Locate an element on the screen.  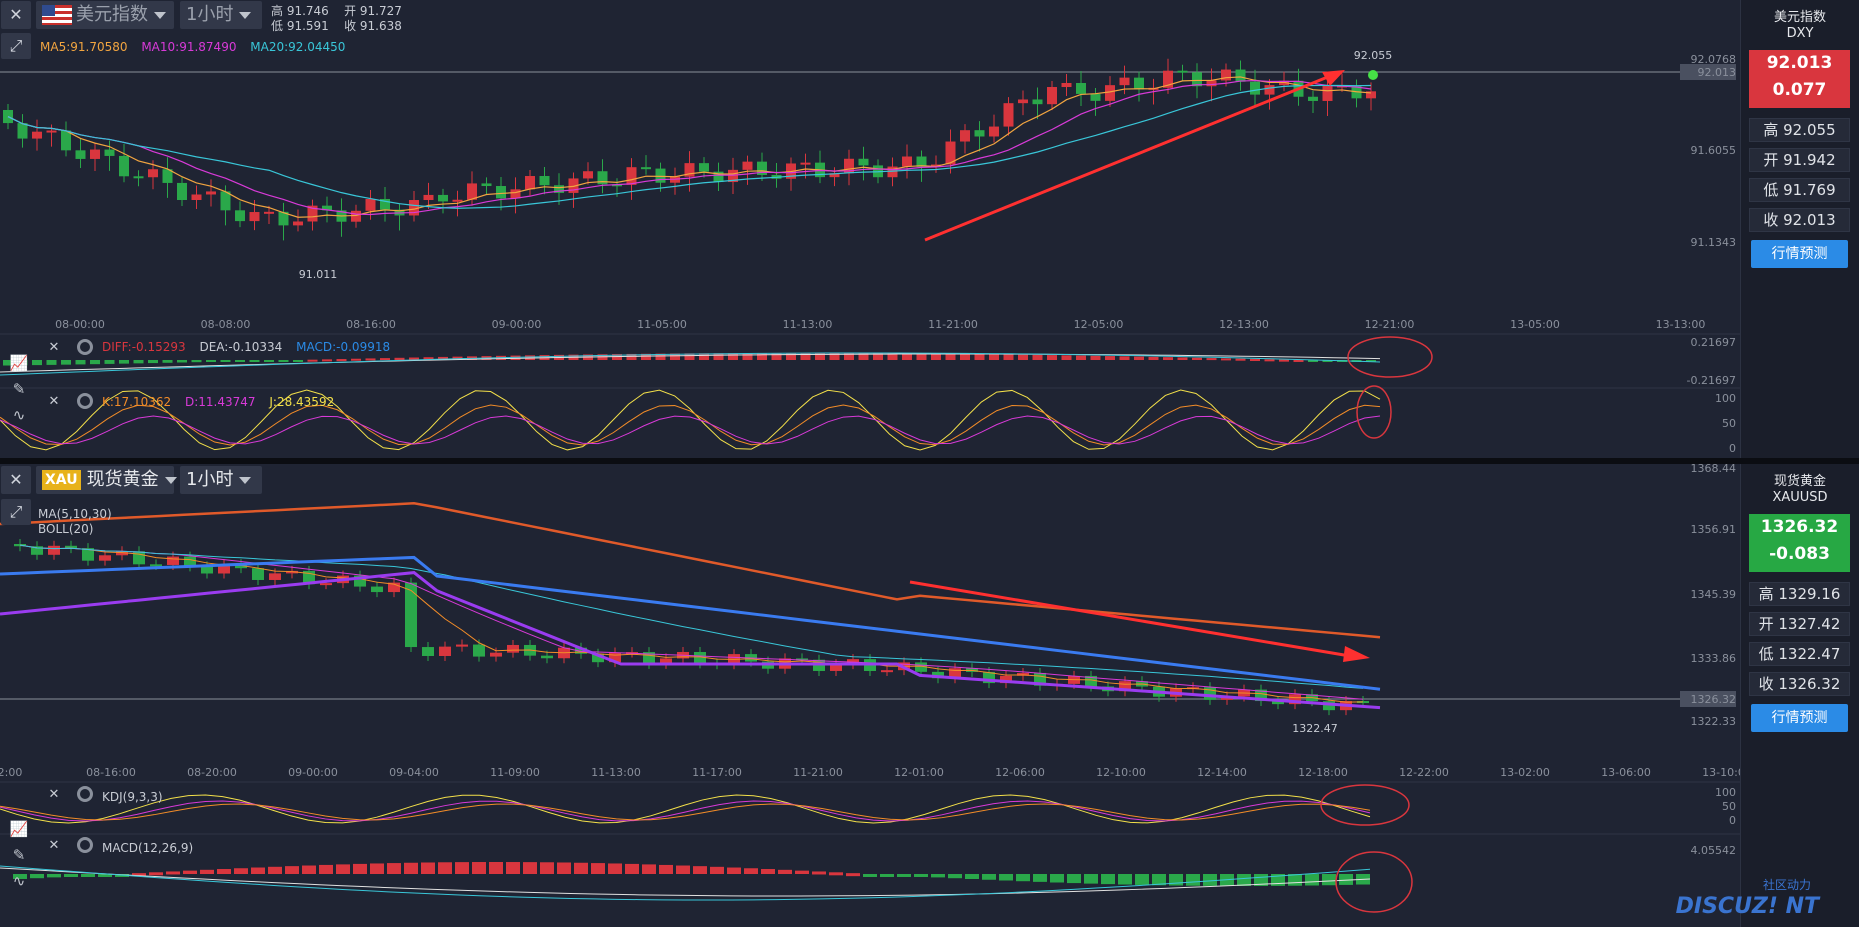
price-tag is located at coordinates (1708, 699).